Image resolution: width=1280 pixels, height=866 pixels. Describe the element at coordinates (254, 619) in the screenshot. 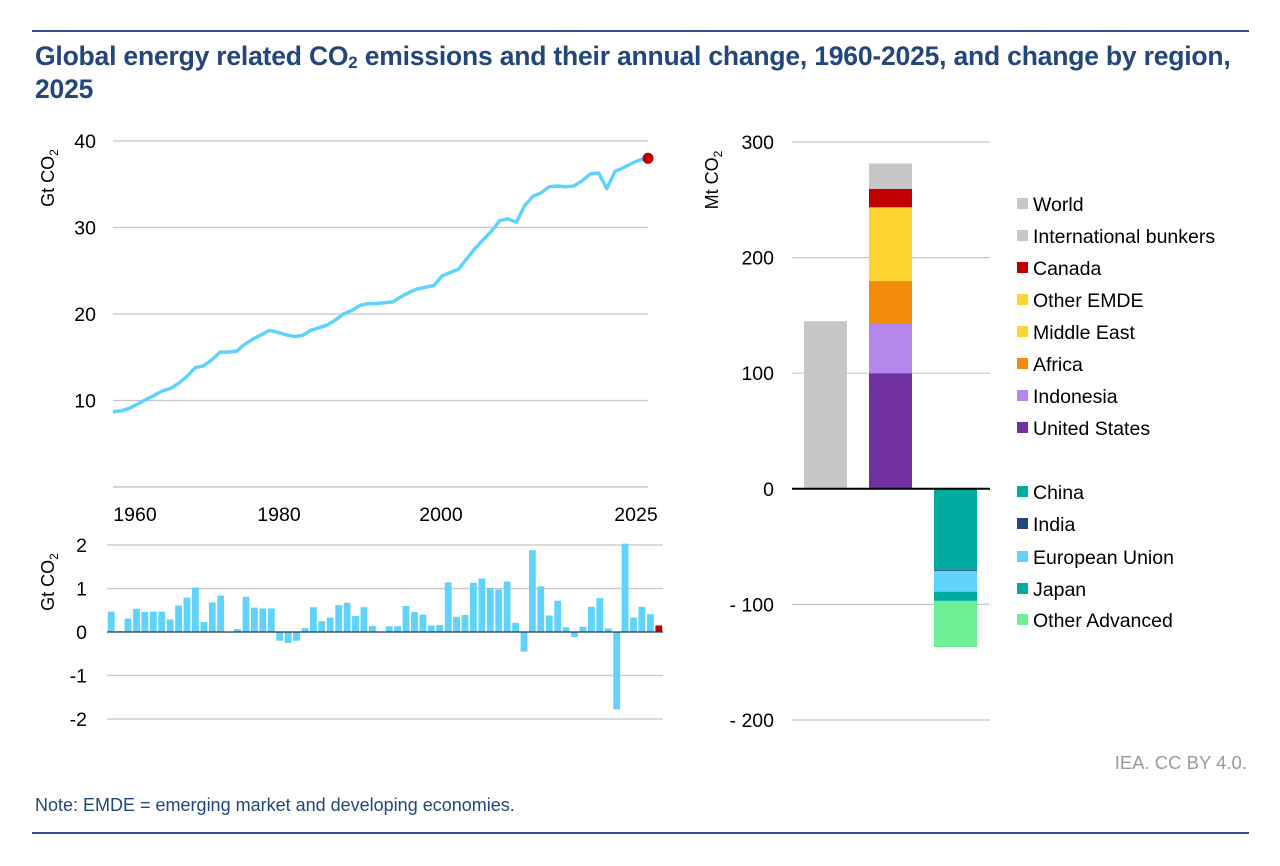

I see `bar-1977` at that location.